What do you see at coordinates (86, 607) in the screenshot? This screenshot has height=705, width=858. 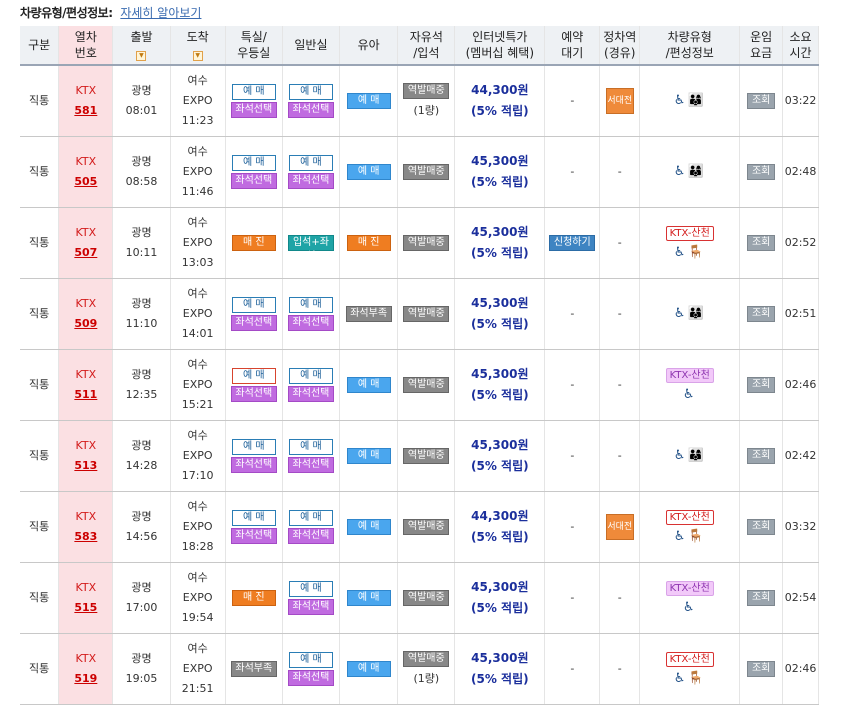 I see `train-number-link: 515` at bounding box center [86, 607].